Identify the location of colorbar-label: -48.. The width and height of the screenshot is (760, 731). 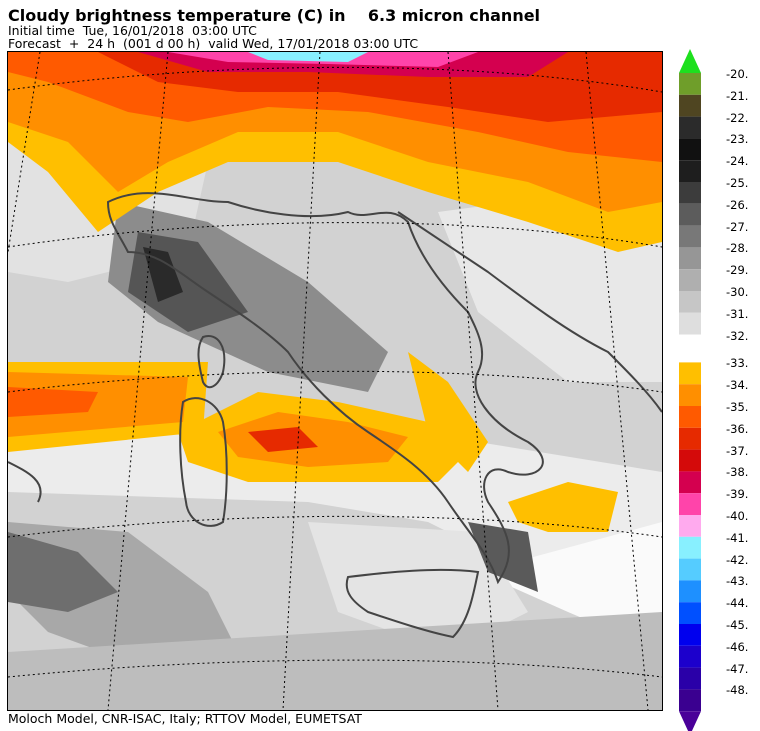
(737, 690).